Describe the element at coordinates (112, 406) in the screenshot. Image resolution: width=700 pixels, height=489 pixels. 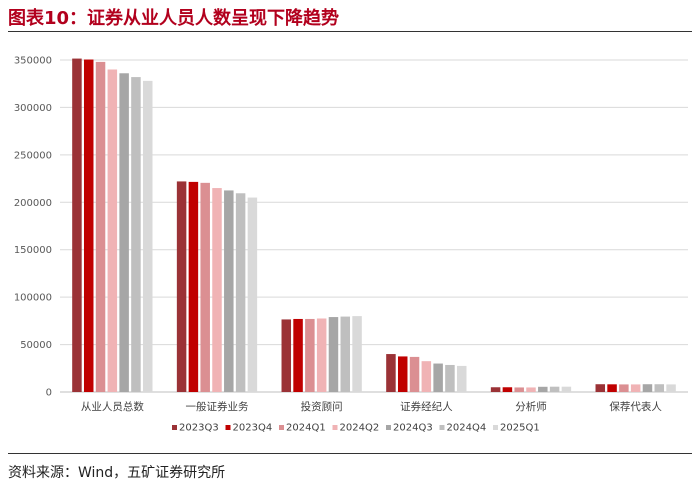
I see `x-category-label: 从业人员总数` at that location.